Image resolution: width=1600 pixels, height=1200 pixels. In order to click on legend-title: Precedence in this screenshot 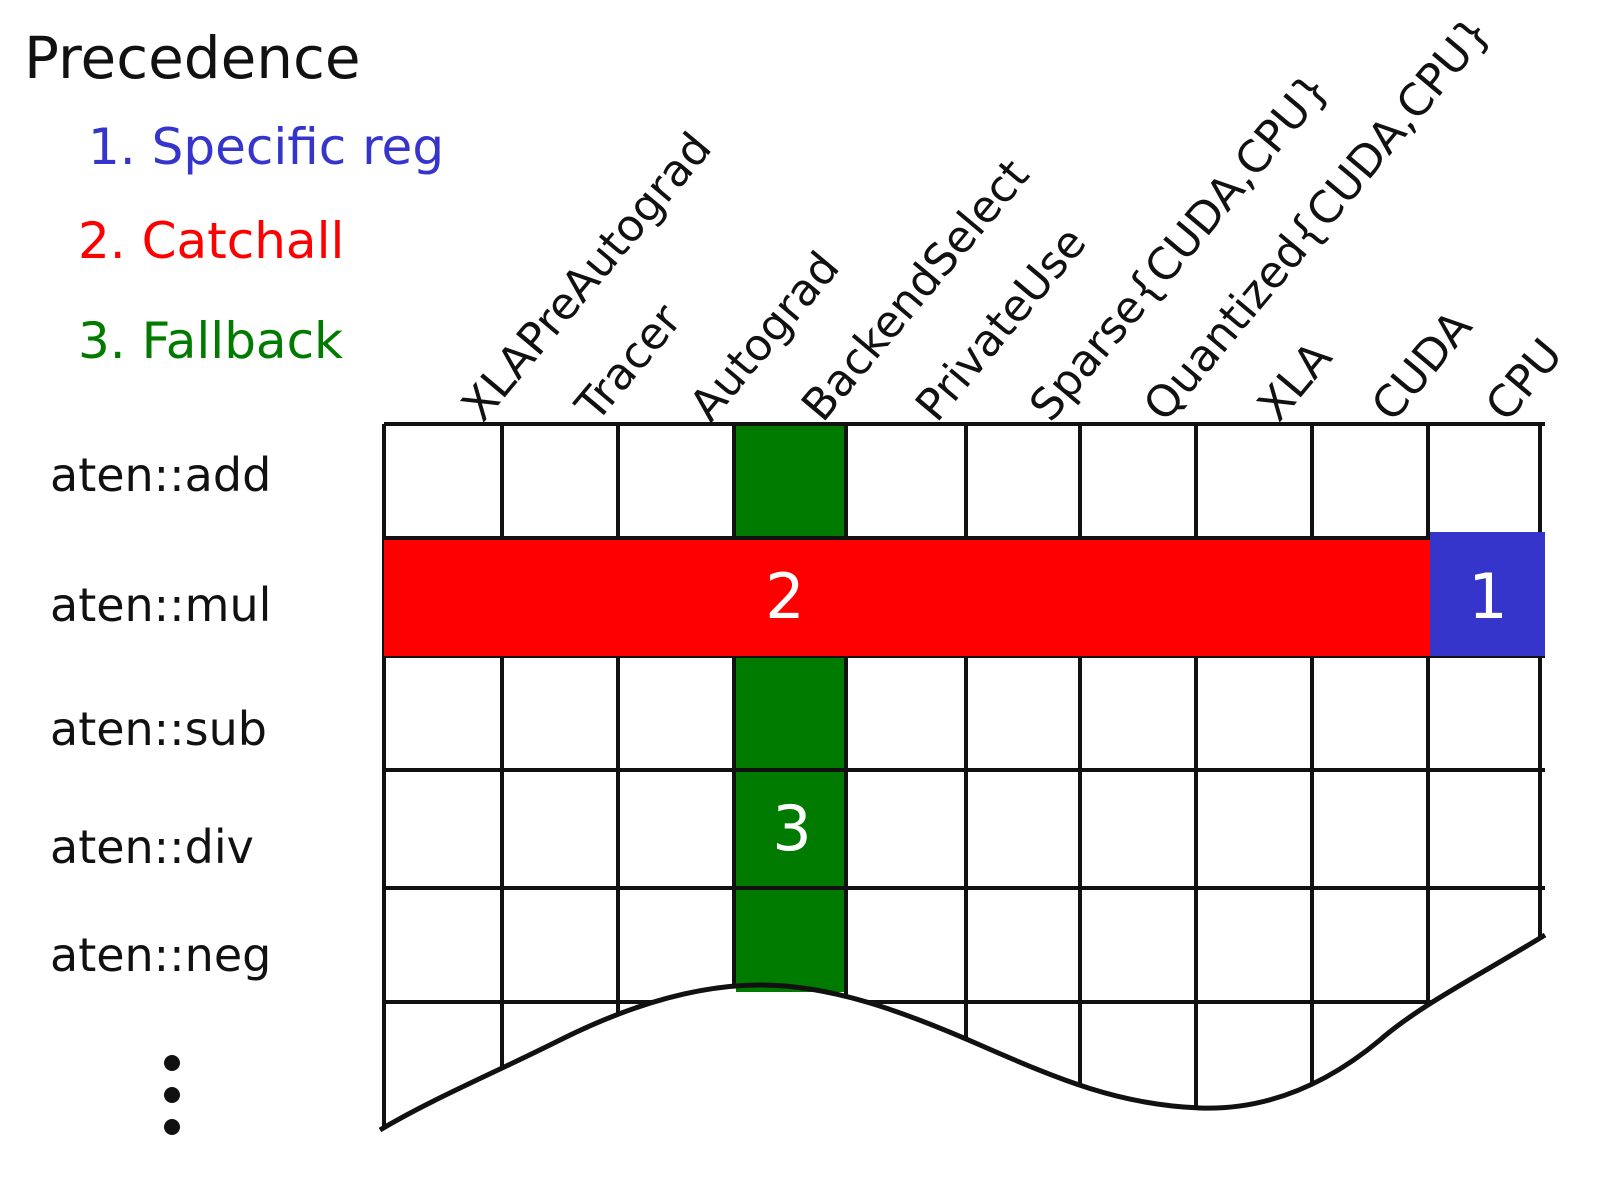, I will do `click(192, 58)`.